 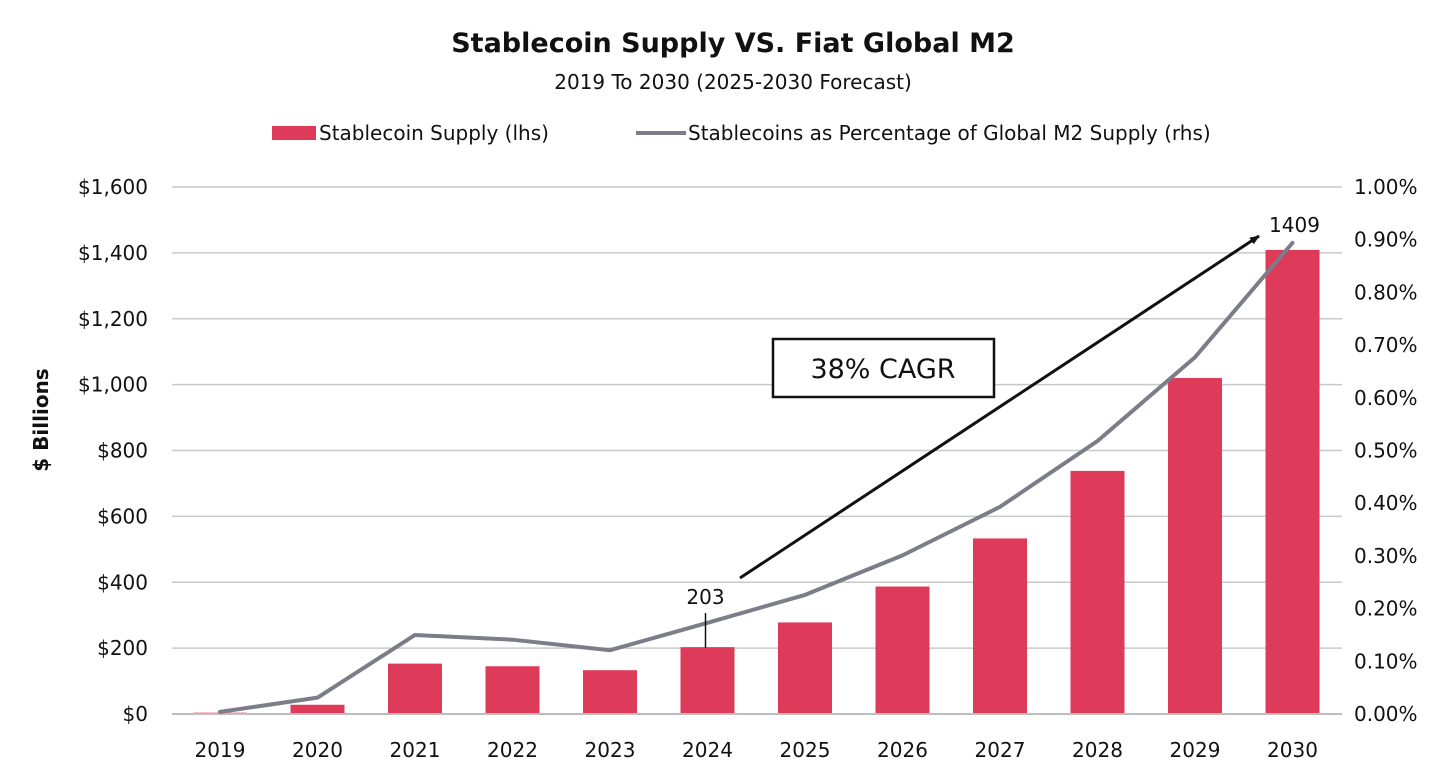 I want to click on y-left-tick-label: $1,600, so click(x=113, y=187).